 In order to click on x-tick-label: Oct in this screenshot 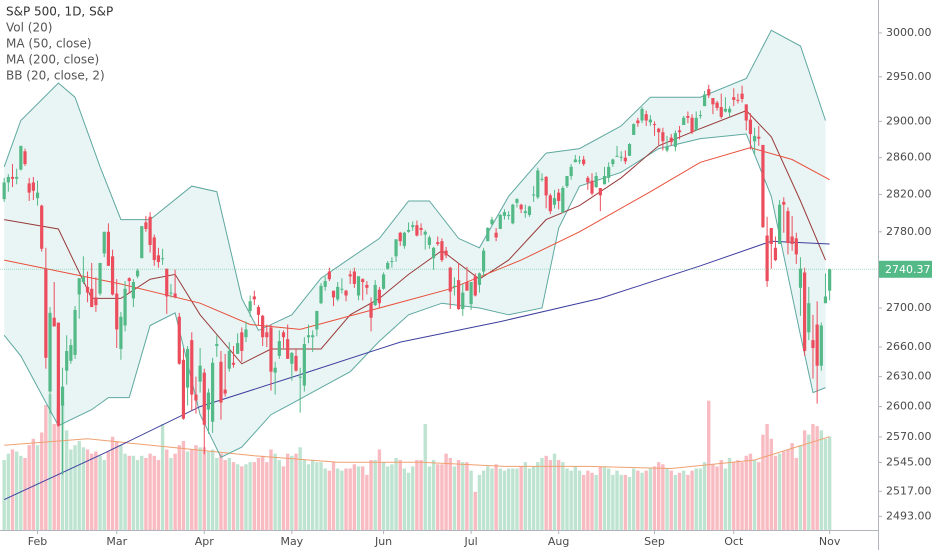, I will do `click(734, 541)`.